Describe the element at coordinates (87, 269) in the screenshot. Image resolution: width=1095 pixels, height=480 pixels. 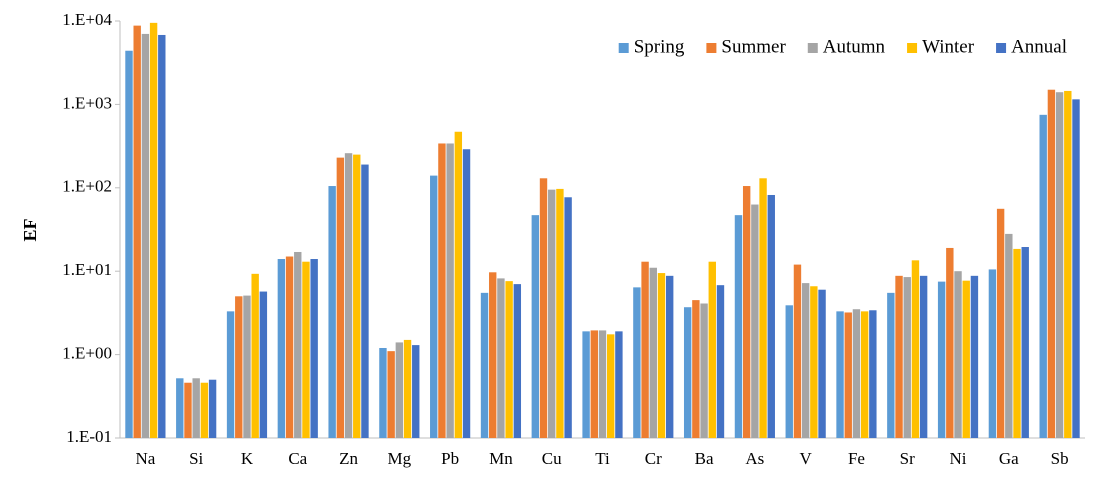
I see `y-tick-label: 1.E+01` at that location.